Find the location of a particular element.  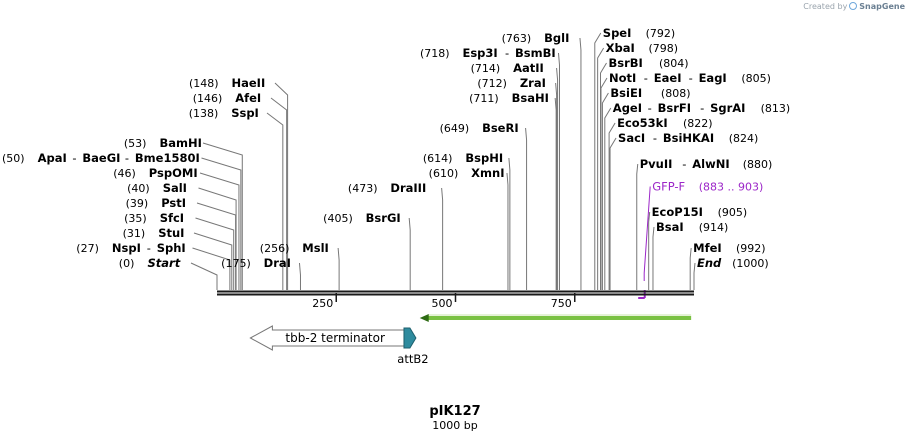

site-name: XmnI is located at coordinates (487, 173).